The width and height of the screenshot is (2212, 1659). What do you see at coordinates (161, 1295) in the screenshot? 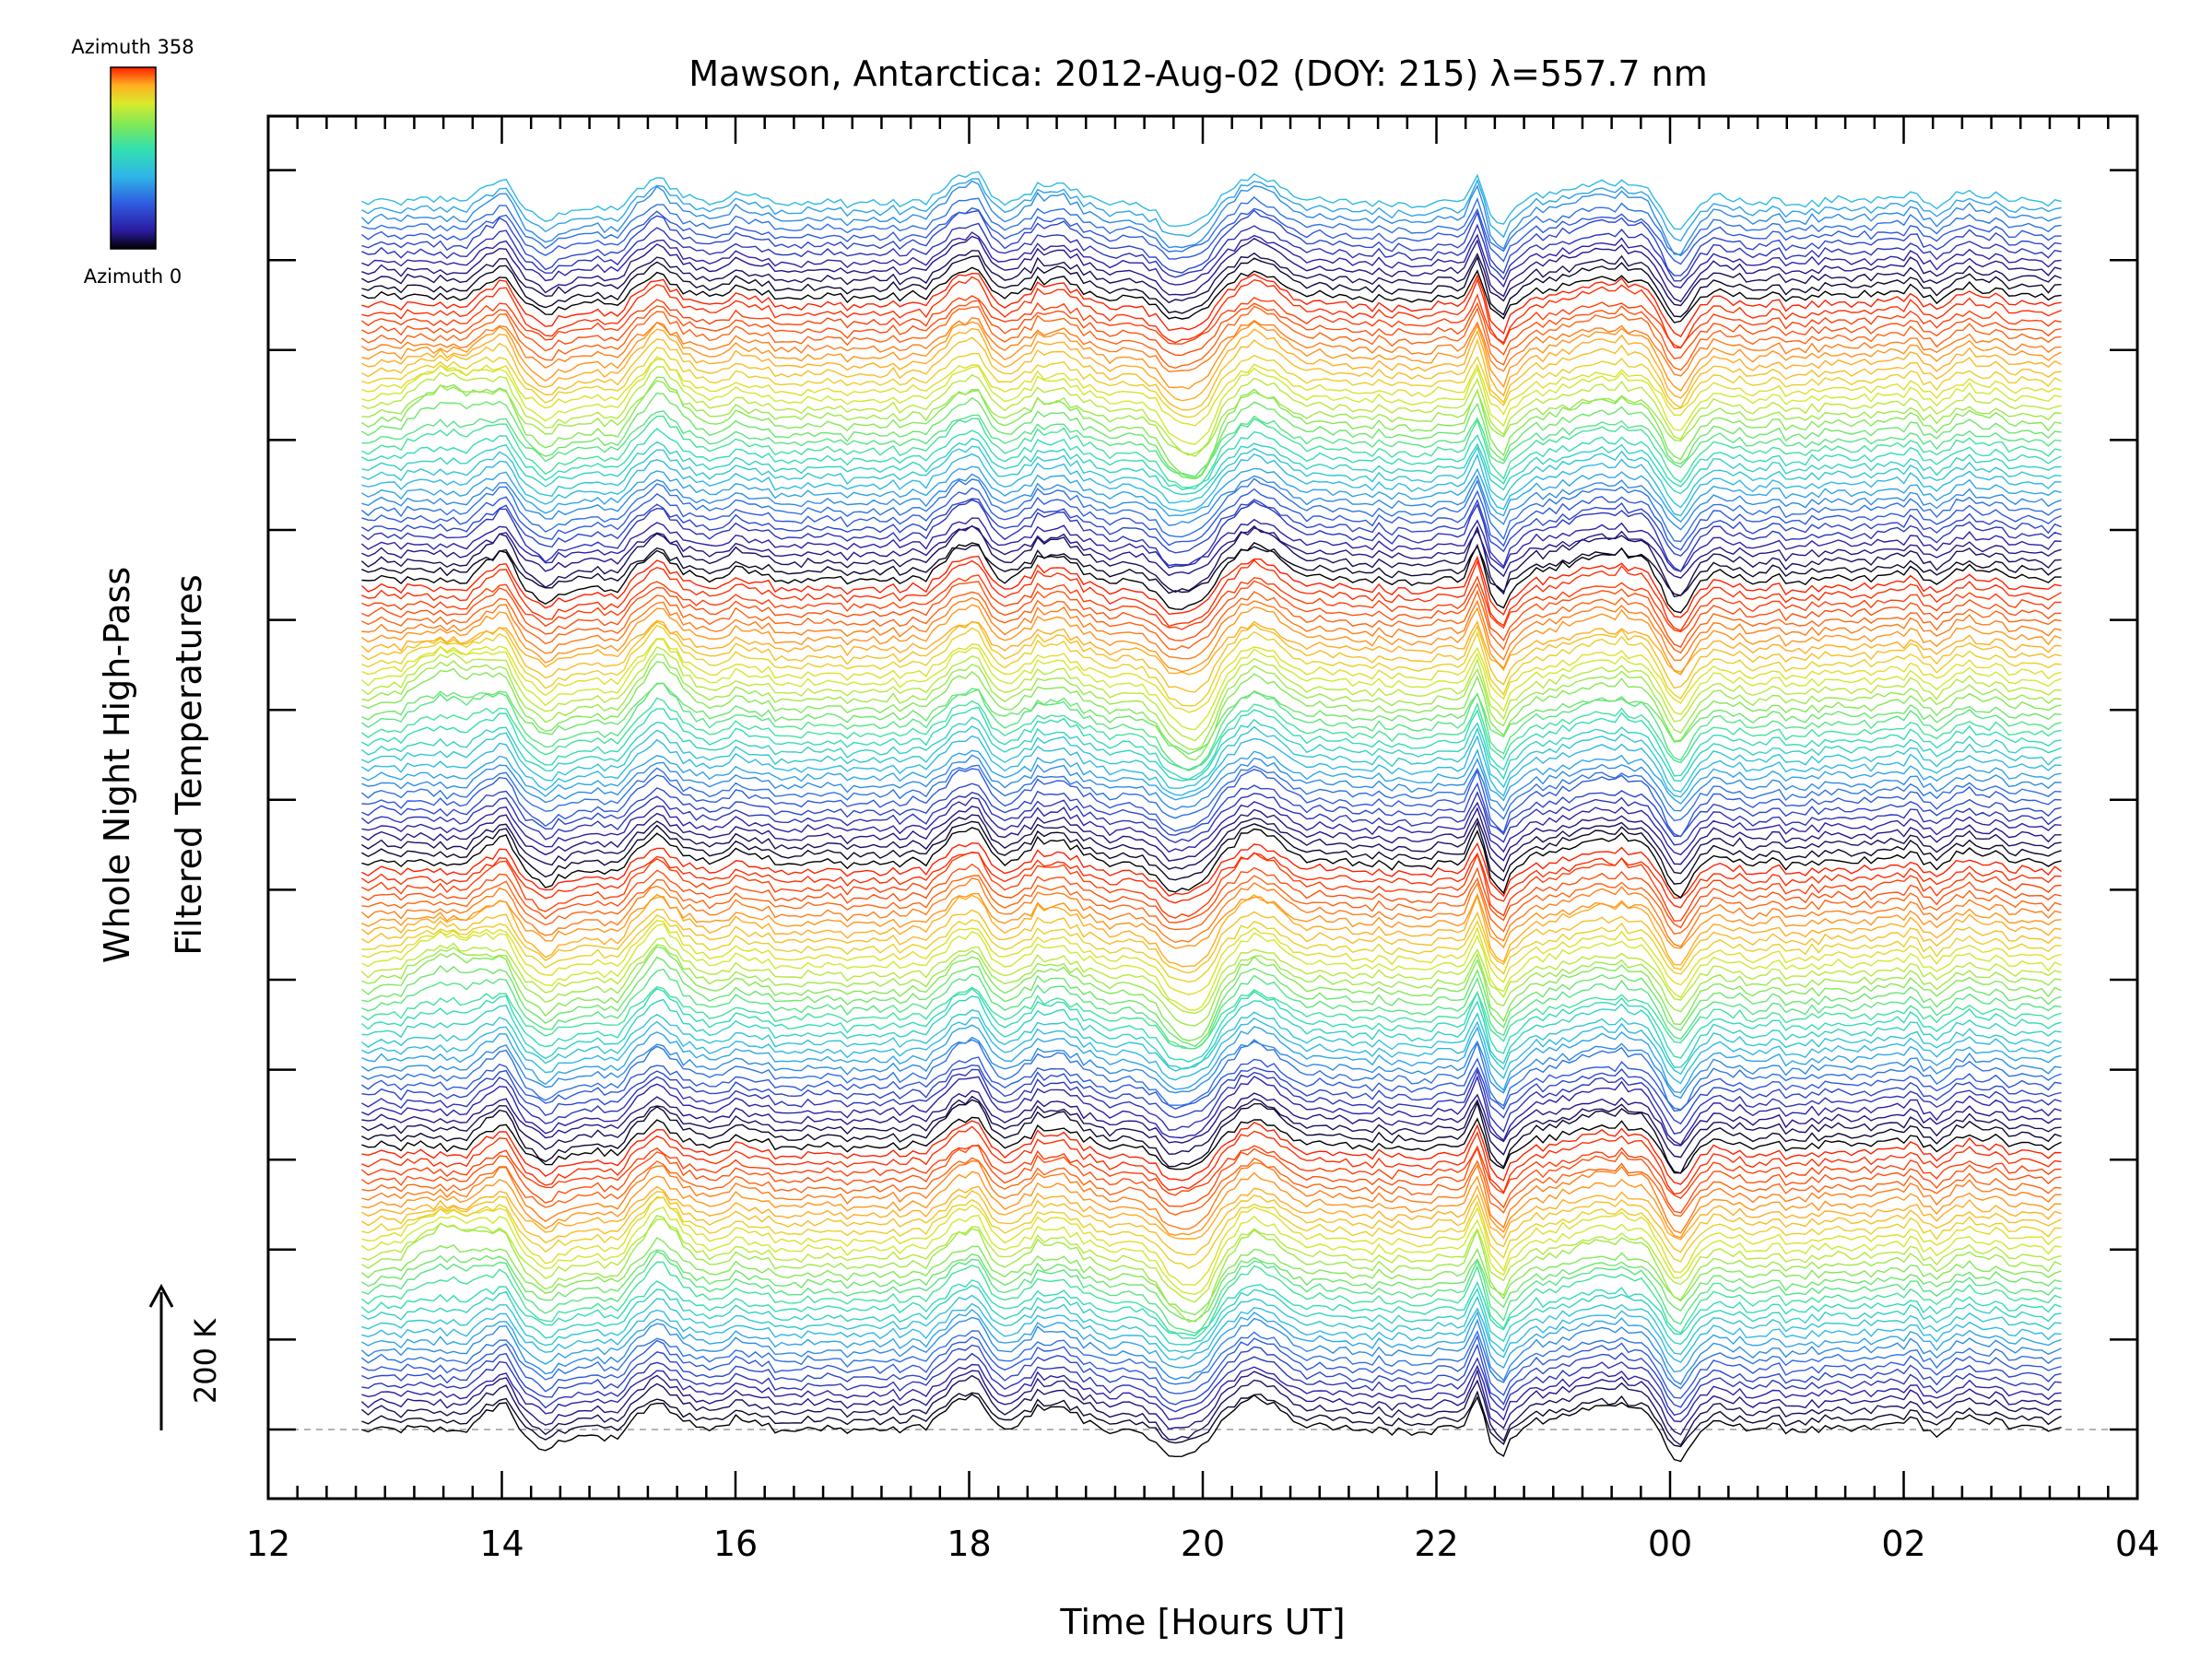
I see `scale-bar-arrow-head` at bounding box center [161, 1295].